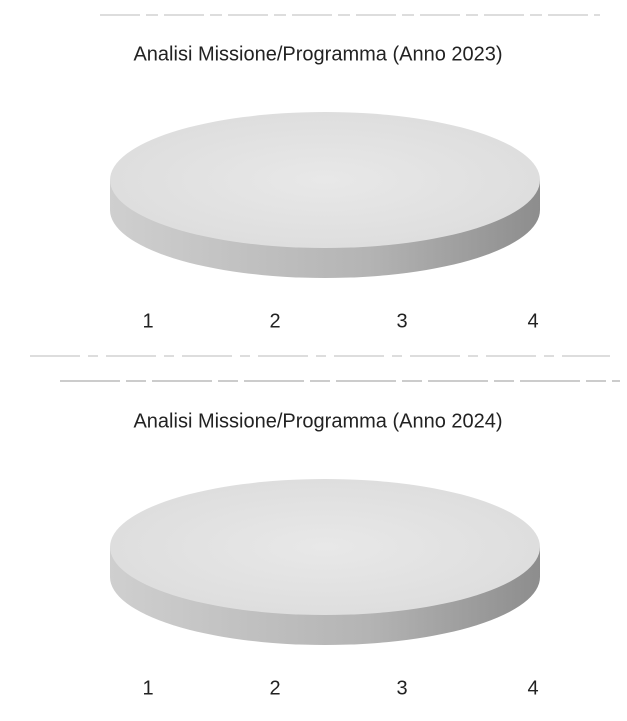 The width and height of the screenshot is (627, 721). I want to click on chart-title: Analisi Missione/Programma (Anno 2023), so click(317, 54).